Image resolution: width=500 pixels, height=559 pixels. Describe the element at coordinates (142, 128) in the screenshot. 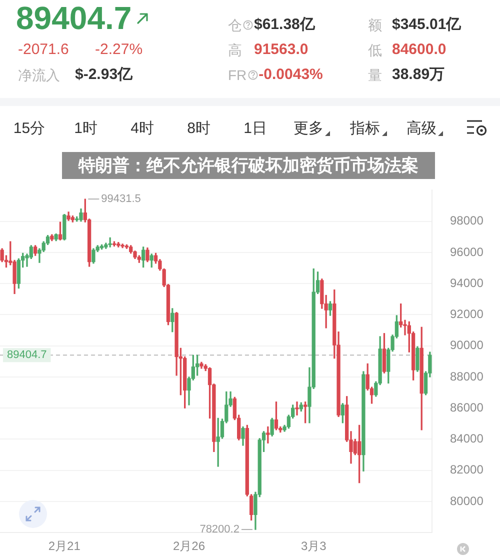

I see `text: 4时` at that location.